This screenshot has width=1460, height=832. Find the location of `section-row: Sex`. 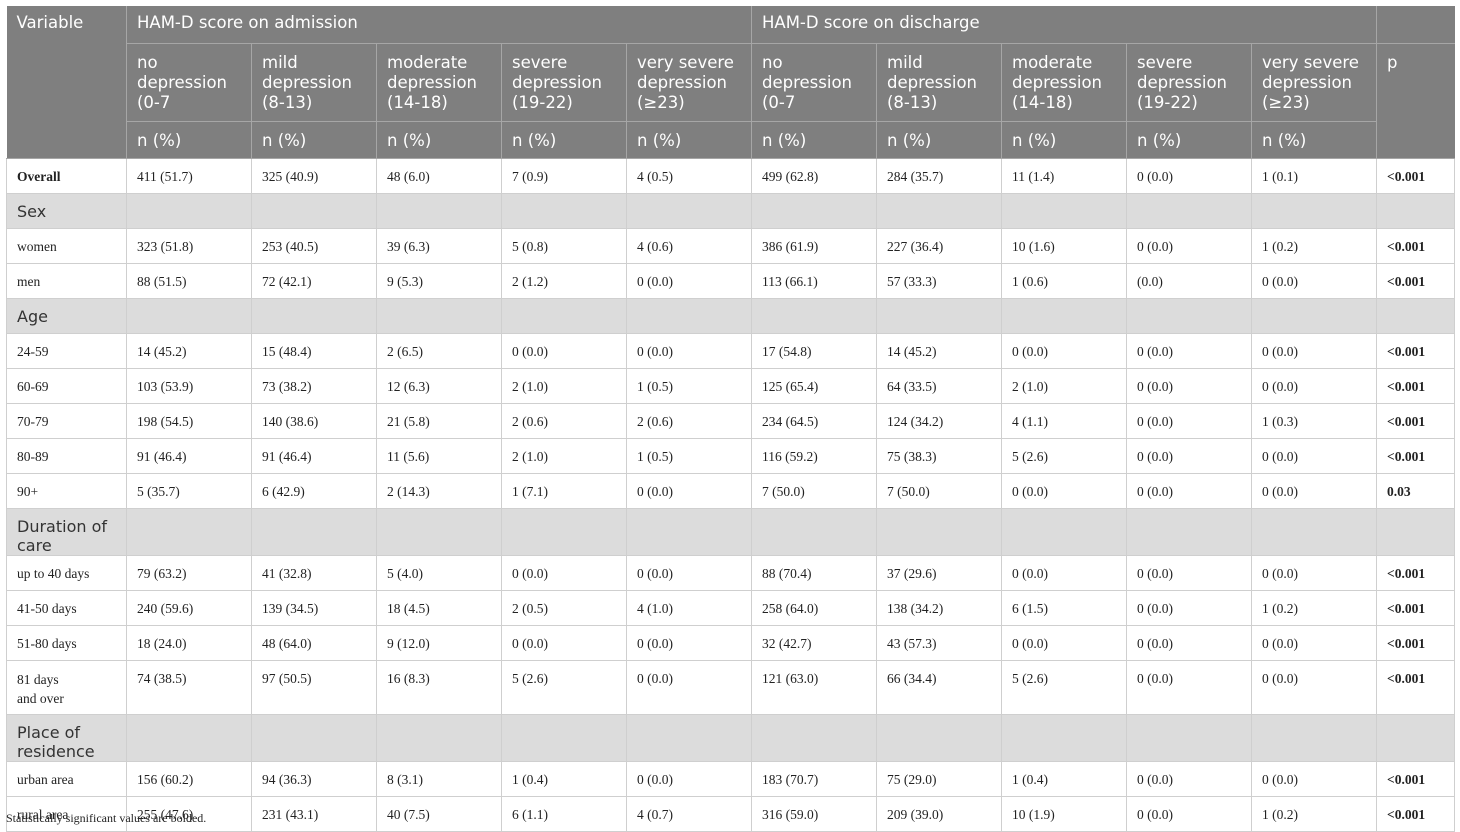

section-row: Sex is located at coordinates (731, 211).